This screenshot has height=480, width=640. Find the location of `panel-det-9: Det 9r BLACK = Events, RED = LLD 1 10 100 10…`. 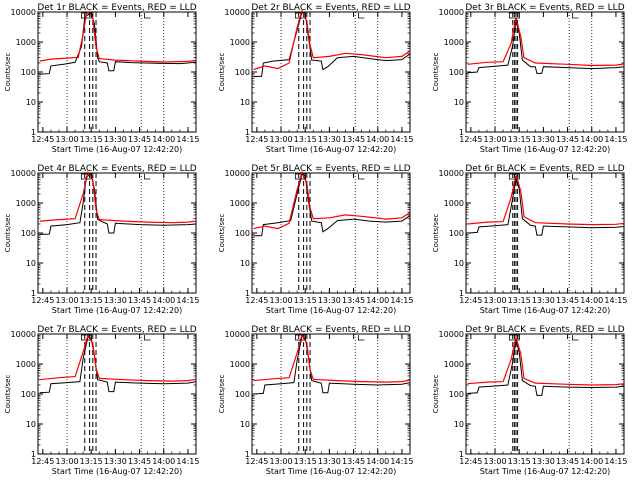

panel-det-9: Det 9r BLACK = Events, RED = LLD 1 10 100 10… is located at coordinates (529, 400).